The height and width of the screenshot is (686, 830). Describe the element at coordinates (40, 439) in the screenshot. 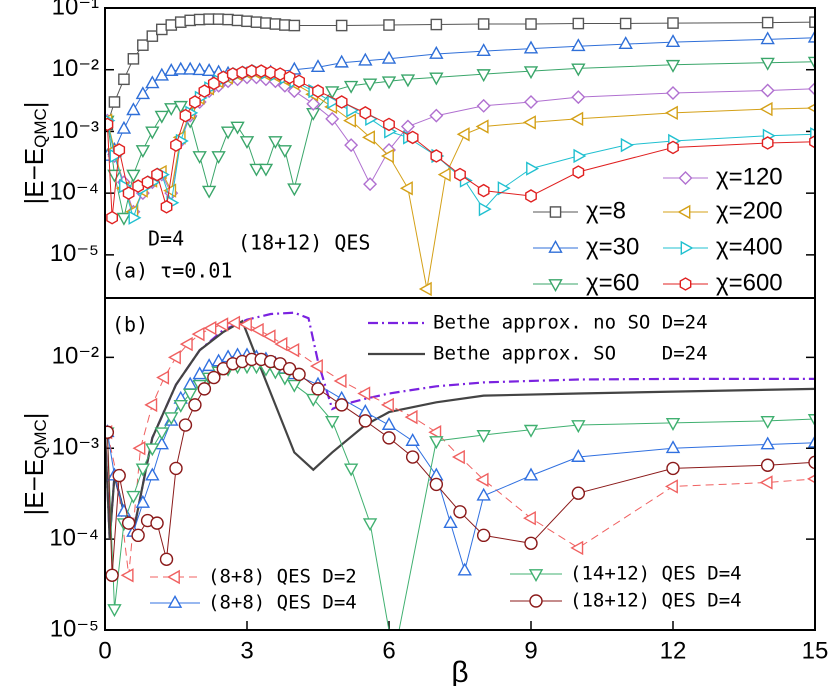

I see `y-axis-label-part: QMC` at that location.